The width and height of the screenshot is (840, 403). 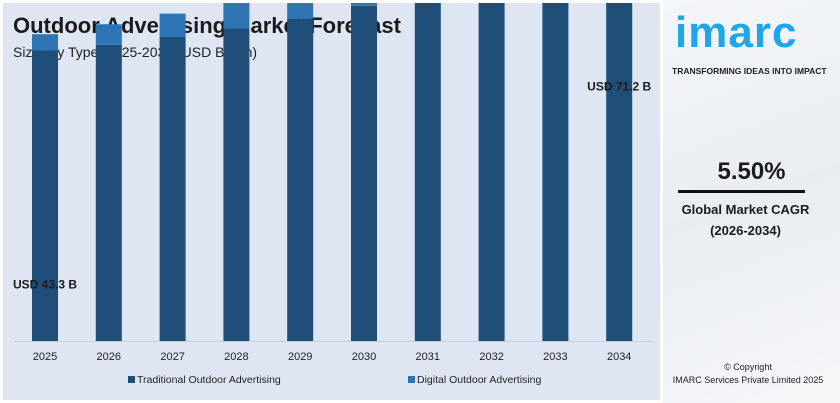 What do you see at coordinates (751, 171) in the screenshot?
I see `cagr-value: 5.50%` at bounding box center [751, 171].